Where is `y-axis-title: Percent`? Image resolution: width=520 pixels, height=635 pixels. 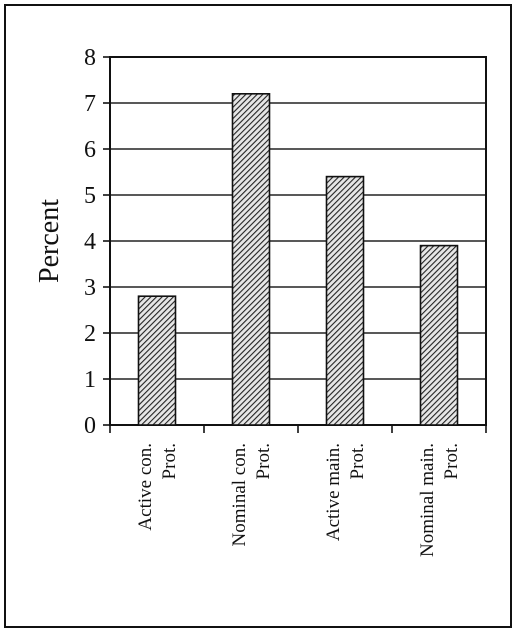
y-axis-title: Percent is located at coordinates (49, 241).